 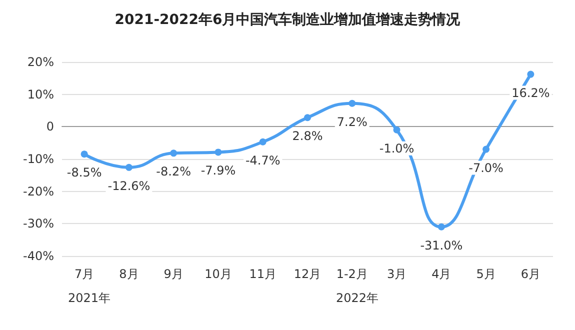 I want to click on x-tick-label: 1-2月, so click(x=352, y=274).